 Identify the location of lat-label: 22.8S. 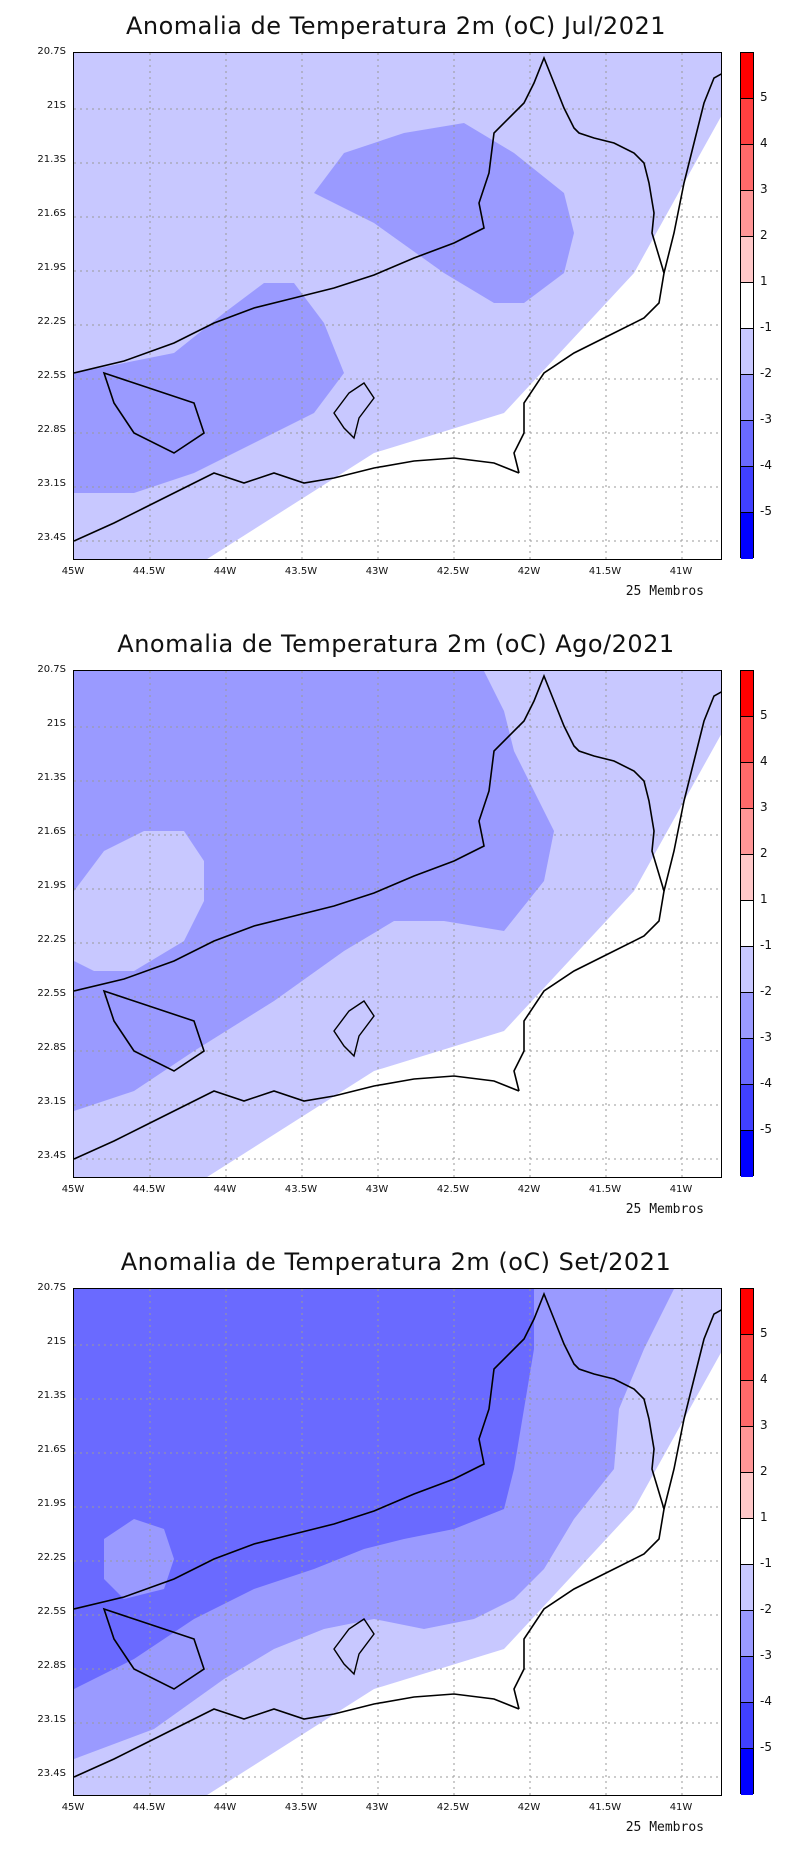
(51, 429).